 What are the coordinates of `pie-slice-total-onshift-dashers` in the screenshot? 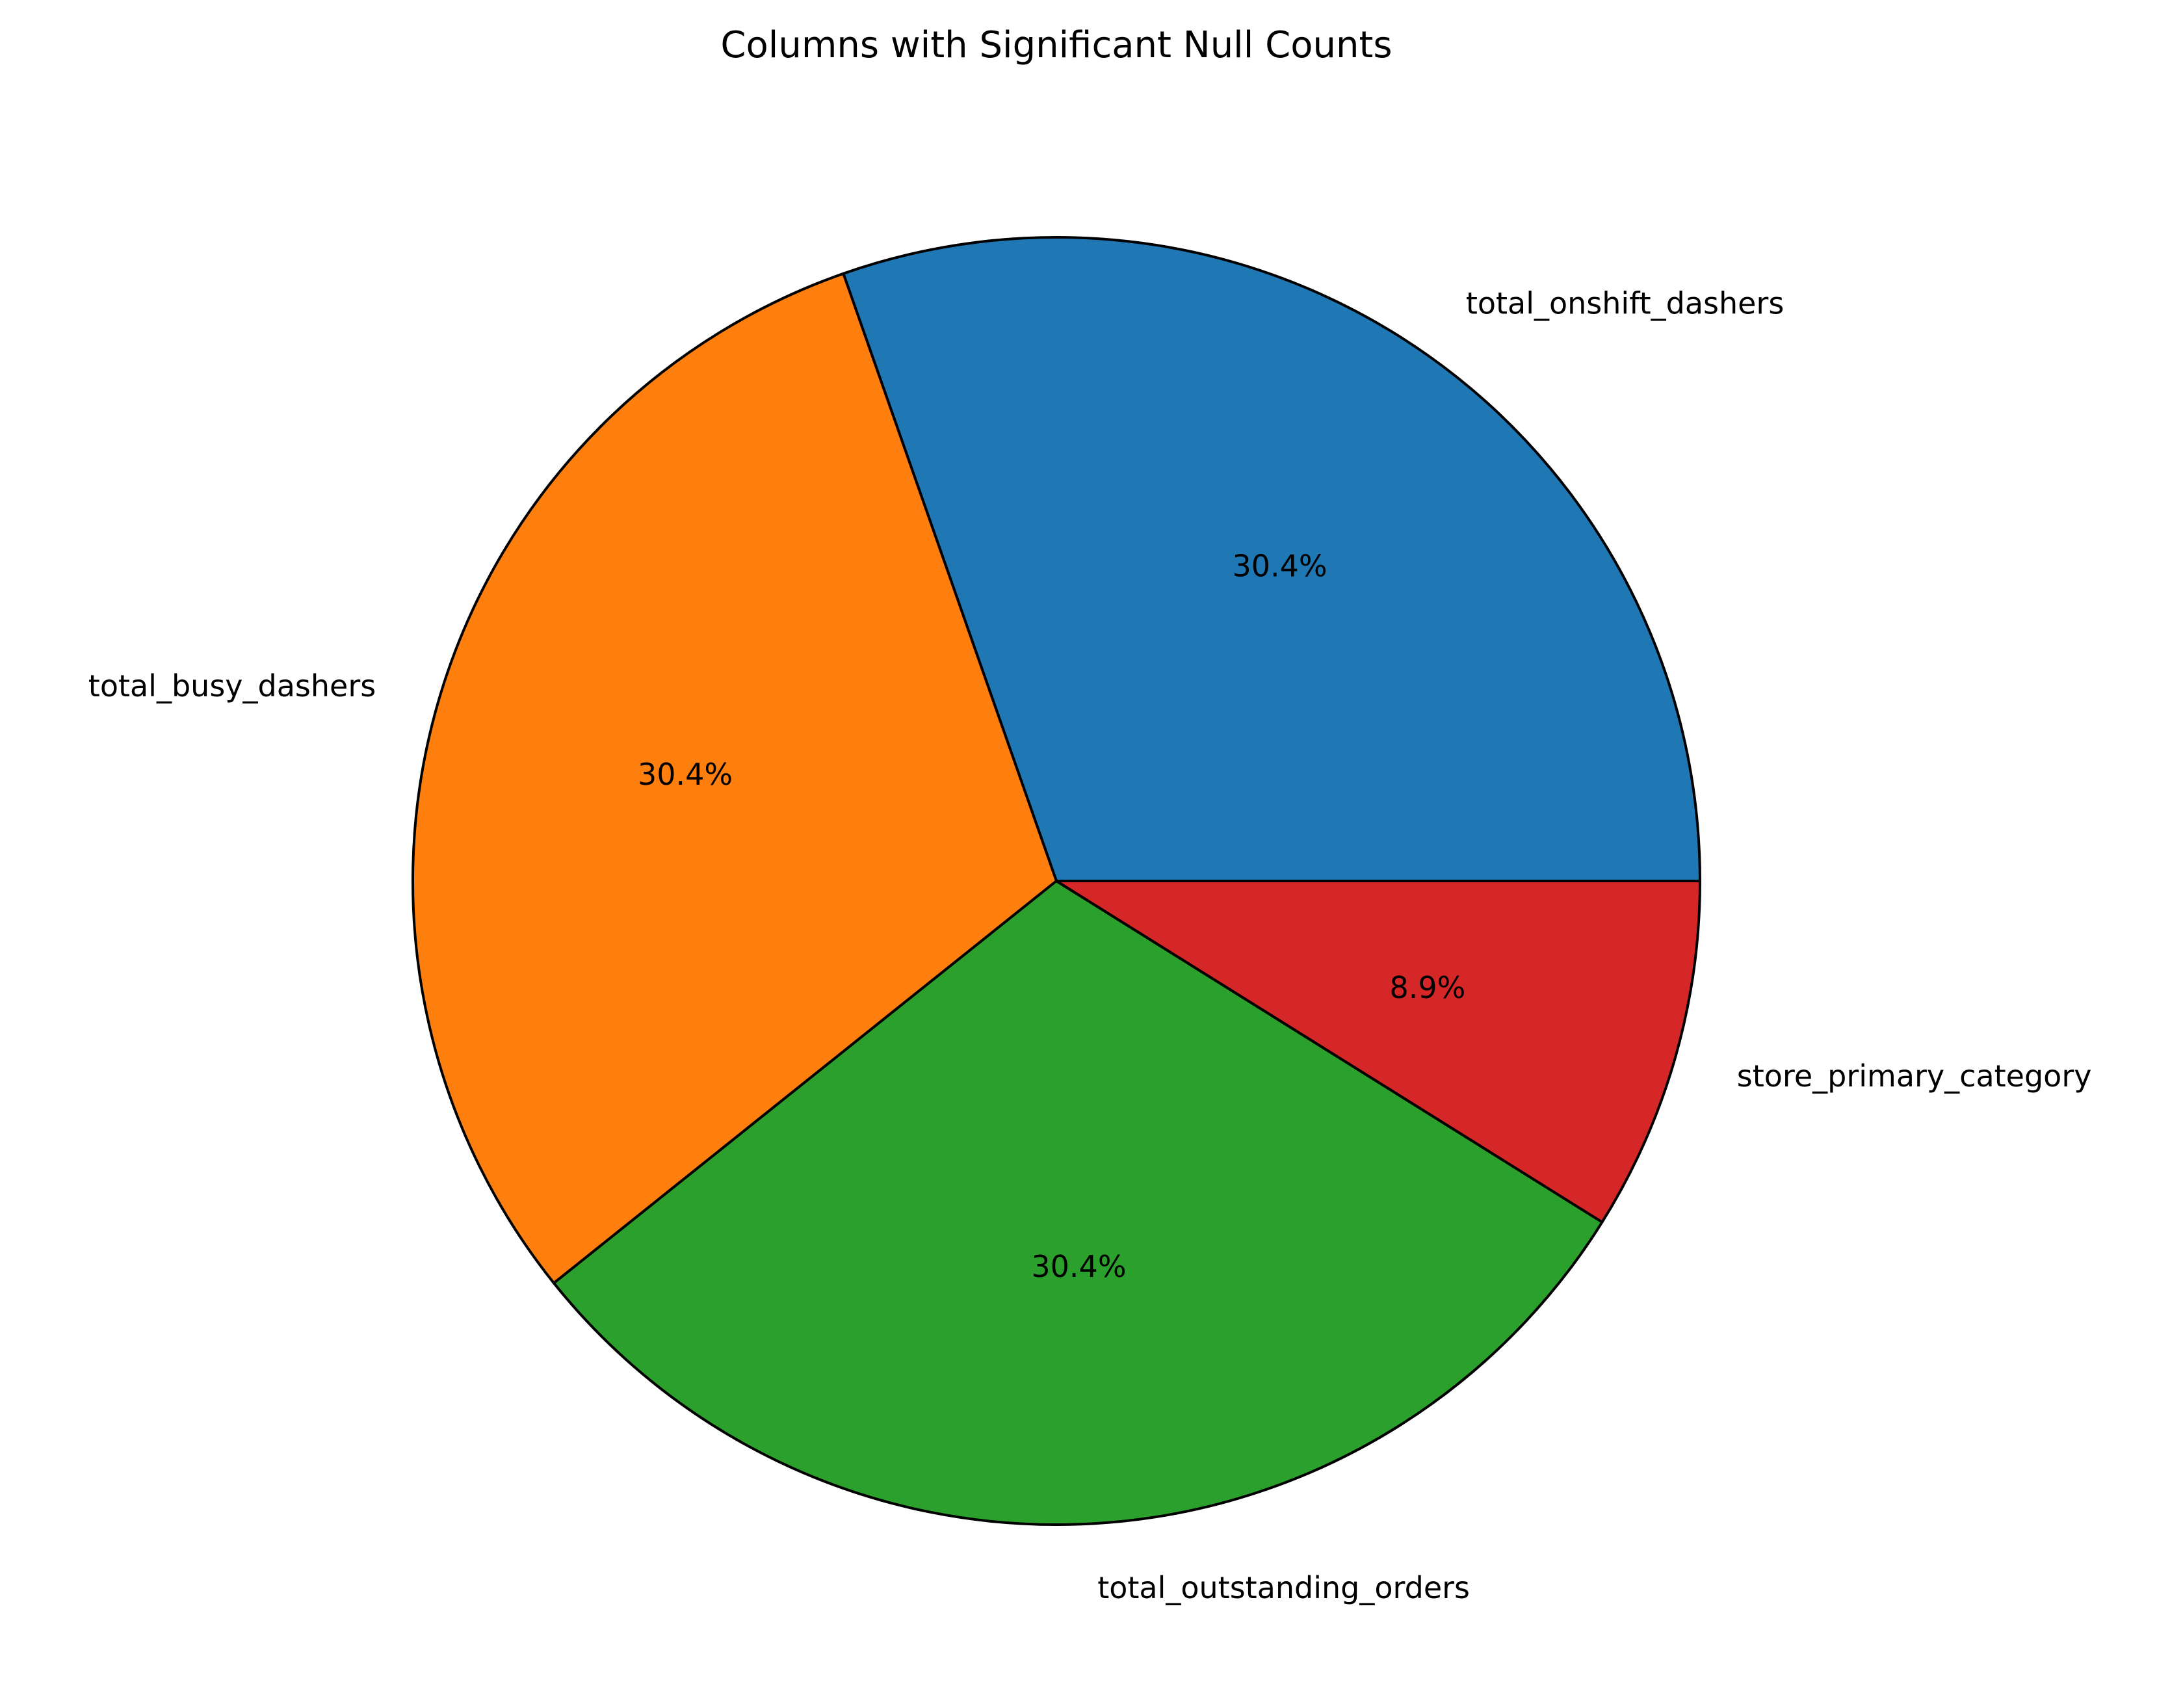 It's located at (1272, 559).